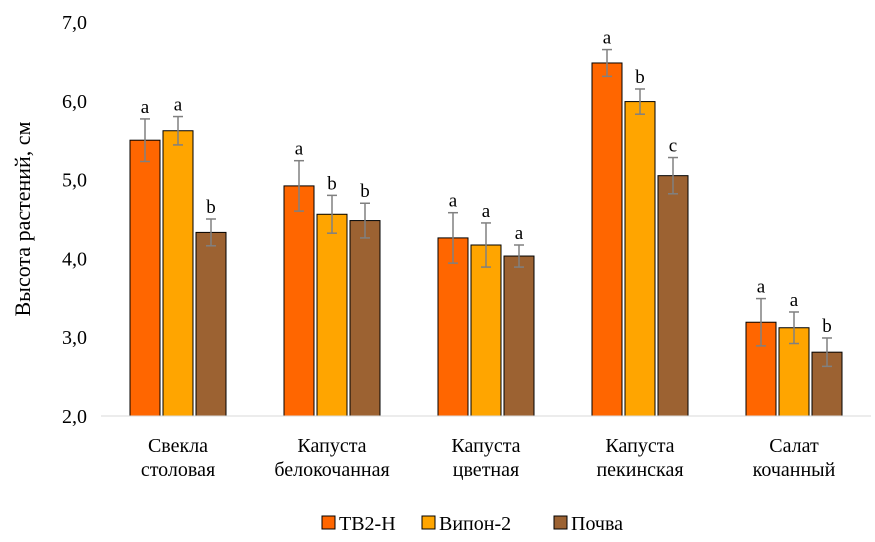  I want to click on legend: ТВ2-Н Випон-2 Почва, so click(472, 524).